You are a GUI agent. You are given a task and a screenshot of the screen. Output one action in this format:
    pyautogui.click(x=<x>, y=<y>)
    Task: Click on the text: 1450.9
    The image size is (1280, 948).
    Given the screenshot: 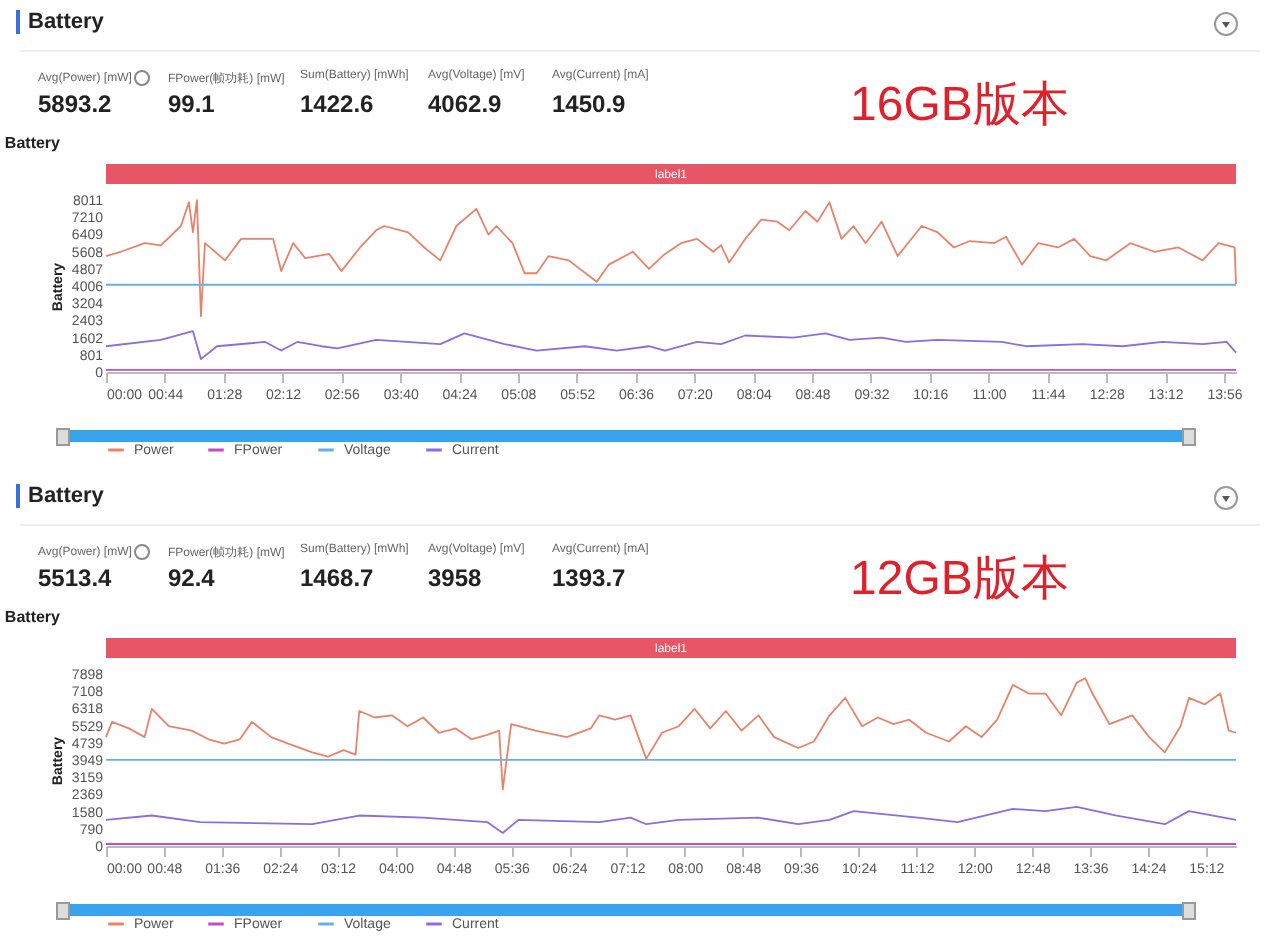 What is the action you would take?
    pyautogui.click(x=589, y=104)
    